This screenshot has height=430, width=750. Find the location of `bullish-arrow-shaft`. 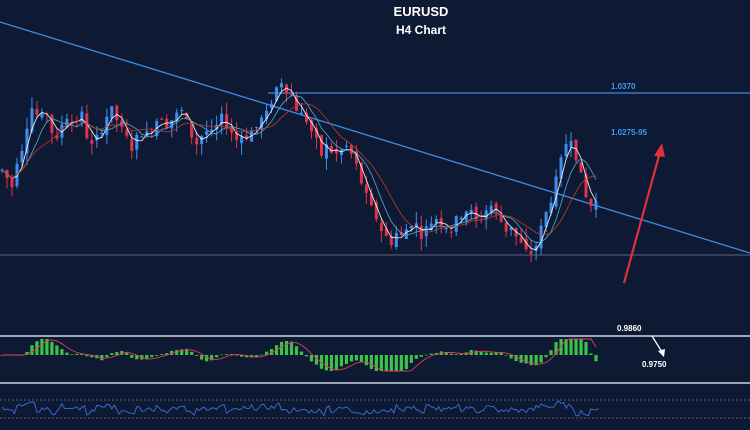

bullish-arrow-shaft is located at coordinates (642, 217).